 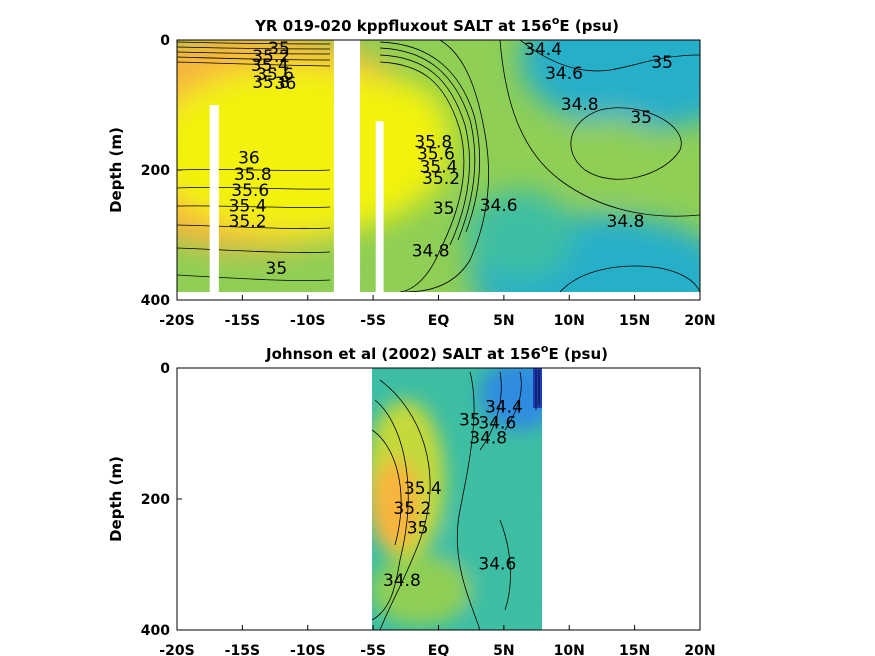 What do you see at coordinates (286, 84) in the screenshot?
I see `contour-label: 36` at bounding box center [286, 84].